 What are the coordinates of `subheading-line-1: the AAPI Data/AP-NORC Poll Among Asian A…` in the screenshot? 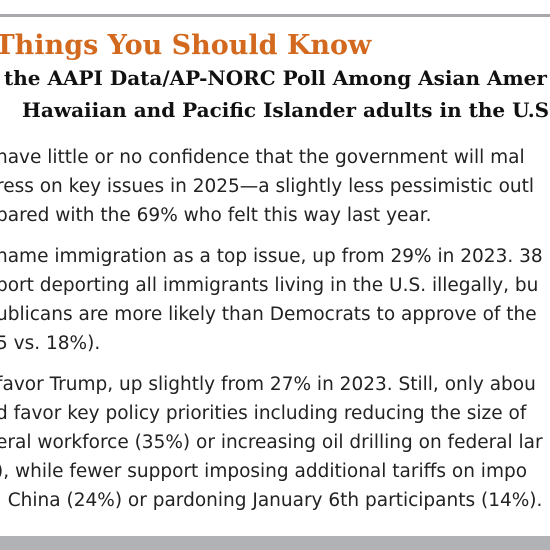 It's located at (275, 78).